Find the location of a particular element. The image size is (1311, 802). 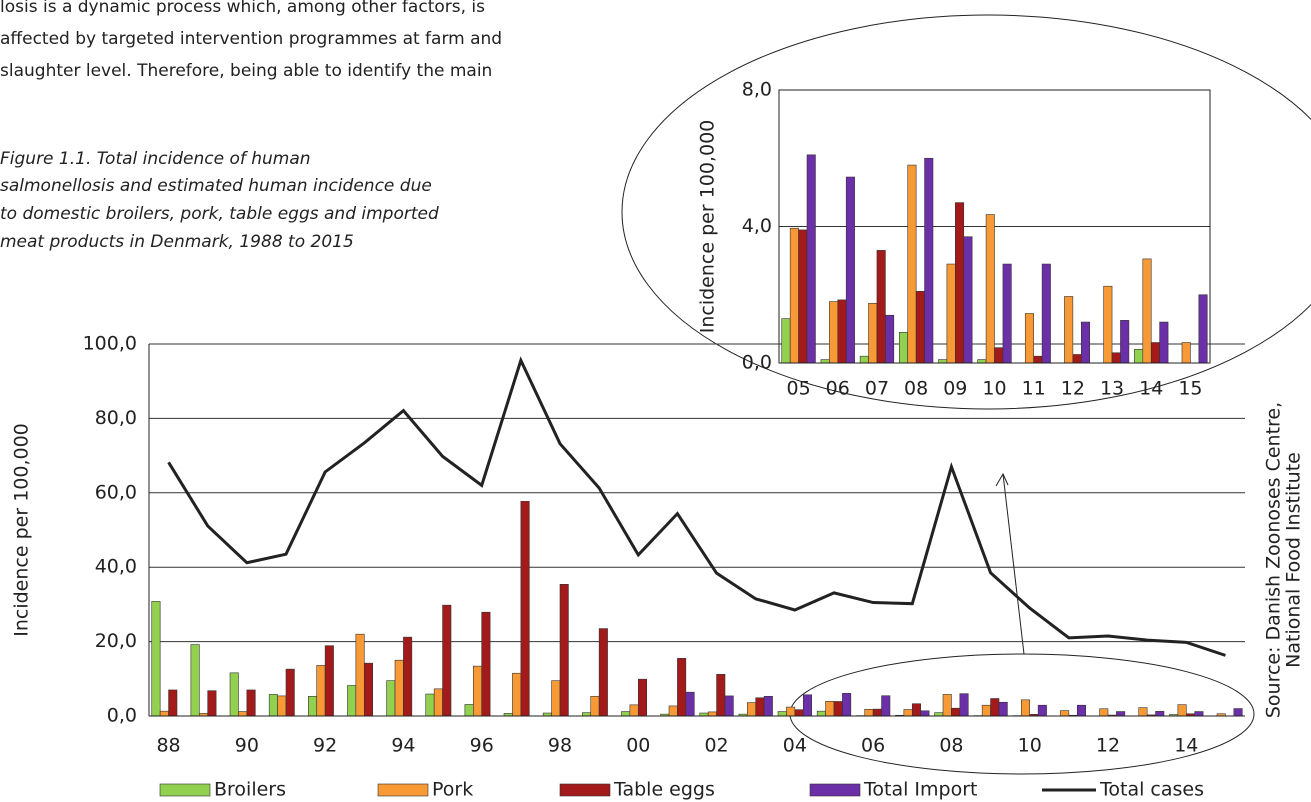

legend-label: Total Import is located at coordinates (920, 790).